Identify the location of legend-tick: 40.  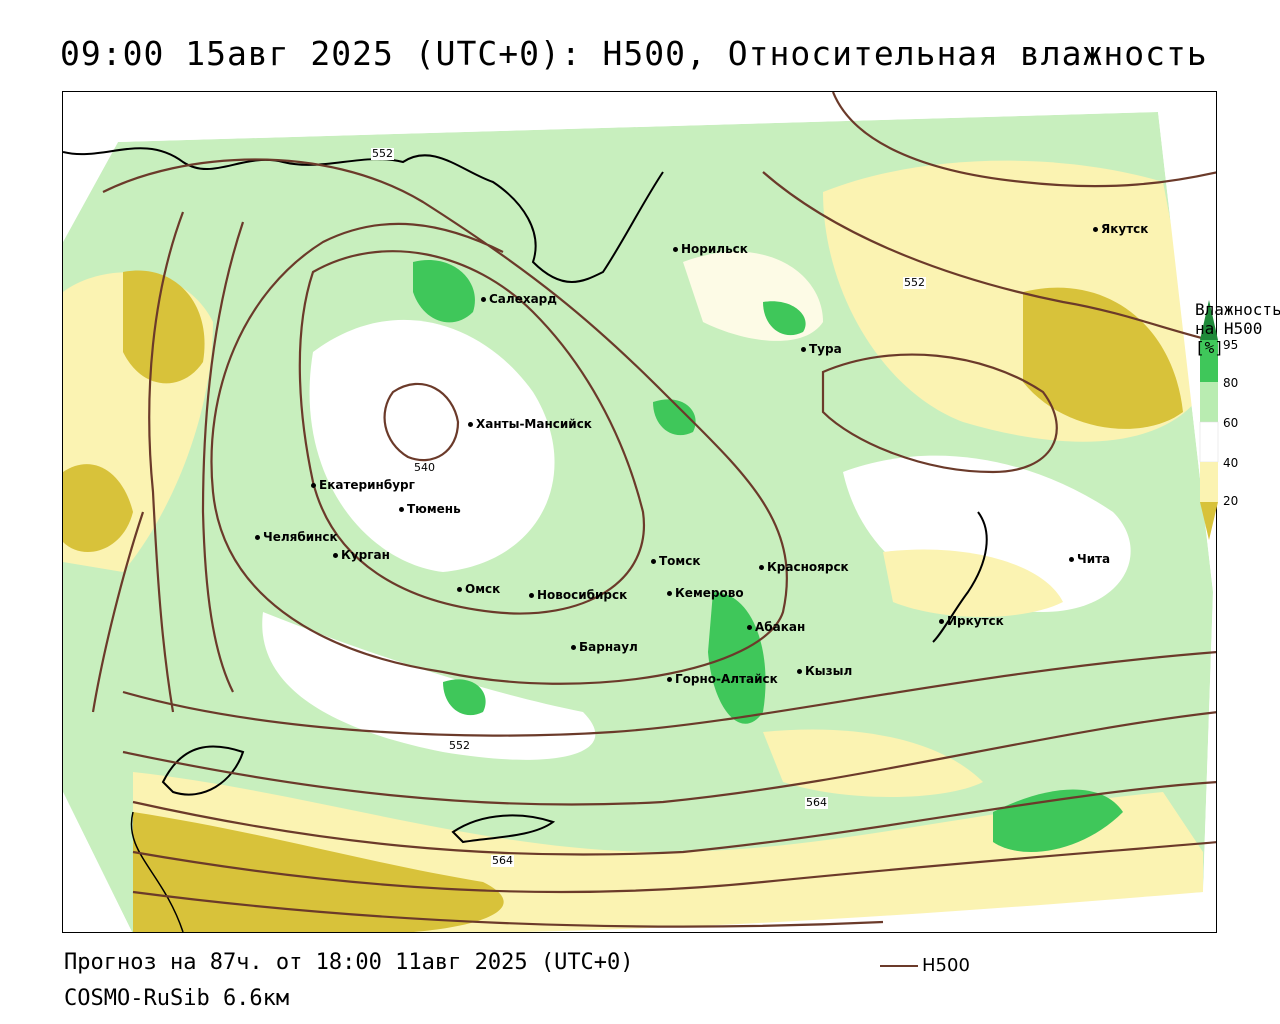
(1231, 463).